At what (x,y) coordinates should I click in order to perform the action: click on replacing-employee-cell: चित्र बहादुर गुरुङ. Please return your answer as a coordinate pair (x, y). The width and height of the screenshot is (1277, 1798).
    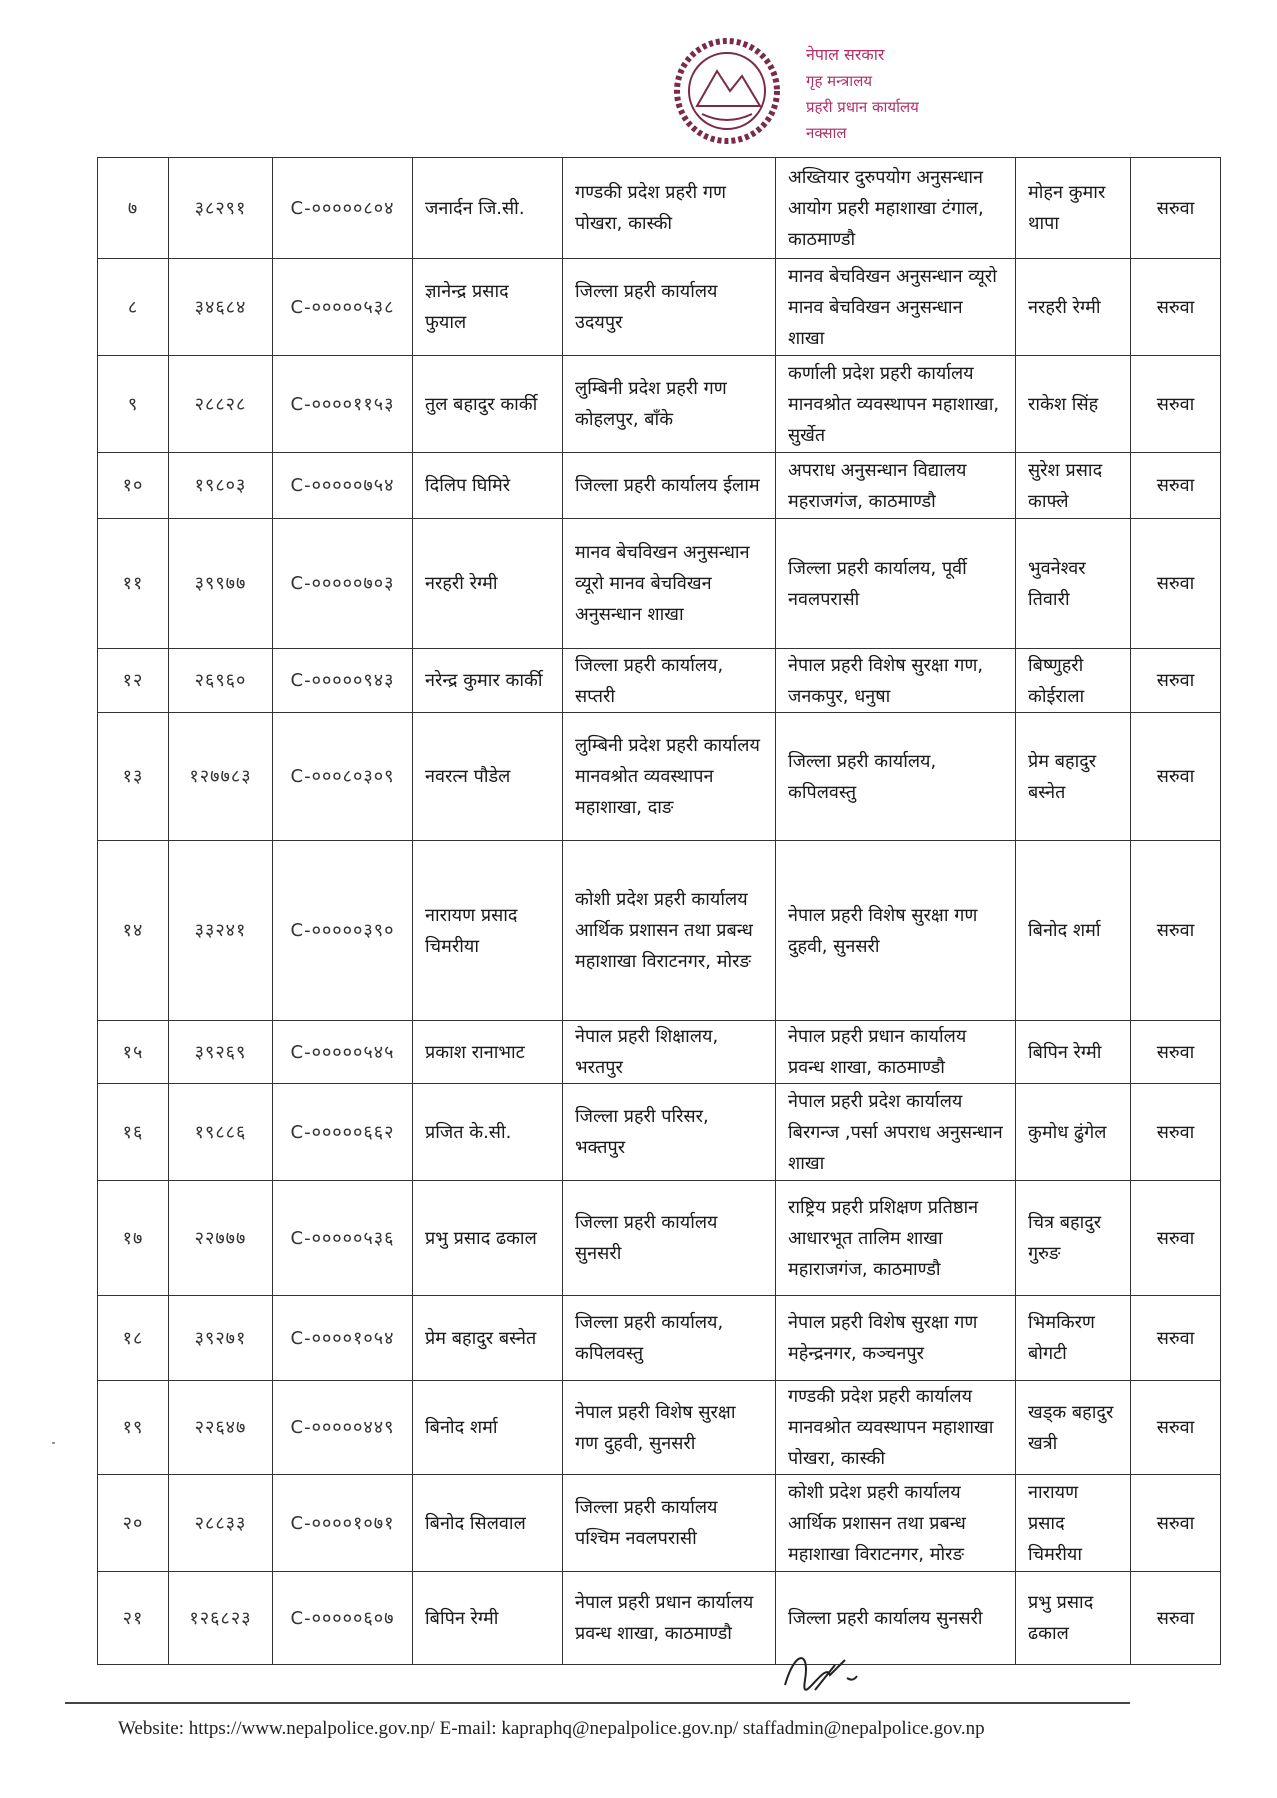
    Looking at the image, I should click on (1073, 1238).